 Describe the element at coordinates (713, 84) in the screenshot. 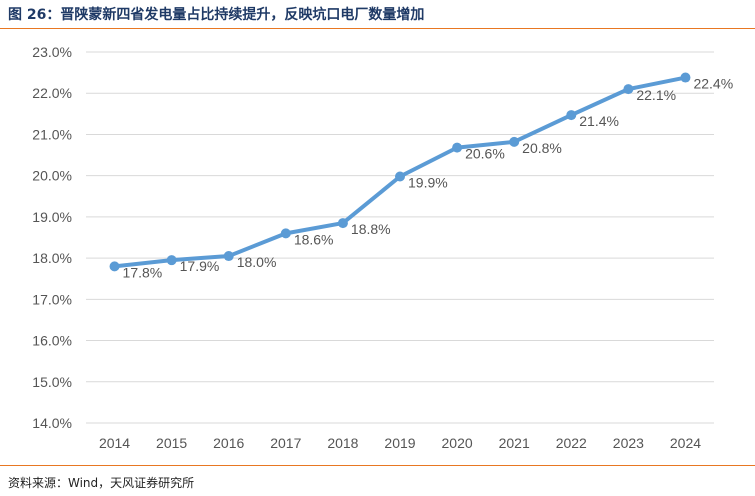

I see `data-label: 22.4%` at that location.